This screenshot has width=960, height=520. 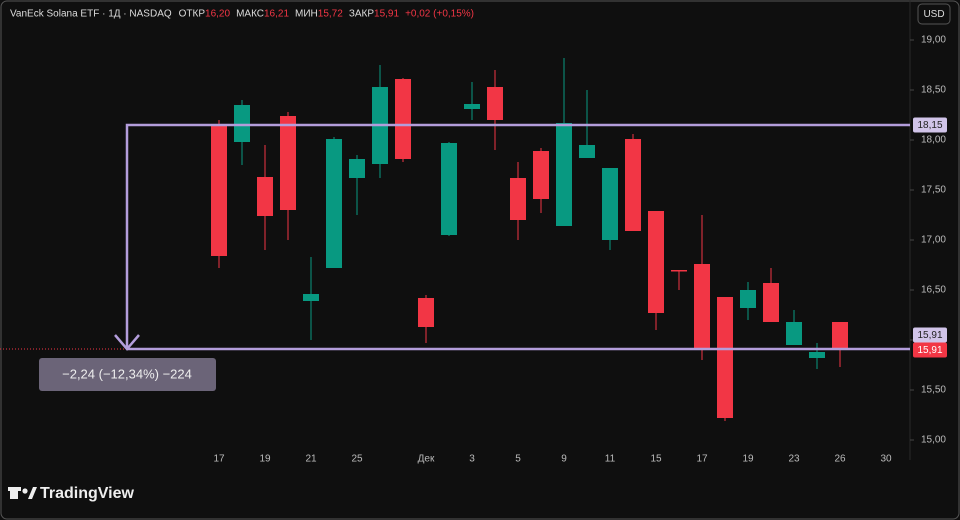 I want to click on currency-button, so click(x=934, y=14).